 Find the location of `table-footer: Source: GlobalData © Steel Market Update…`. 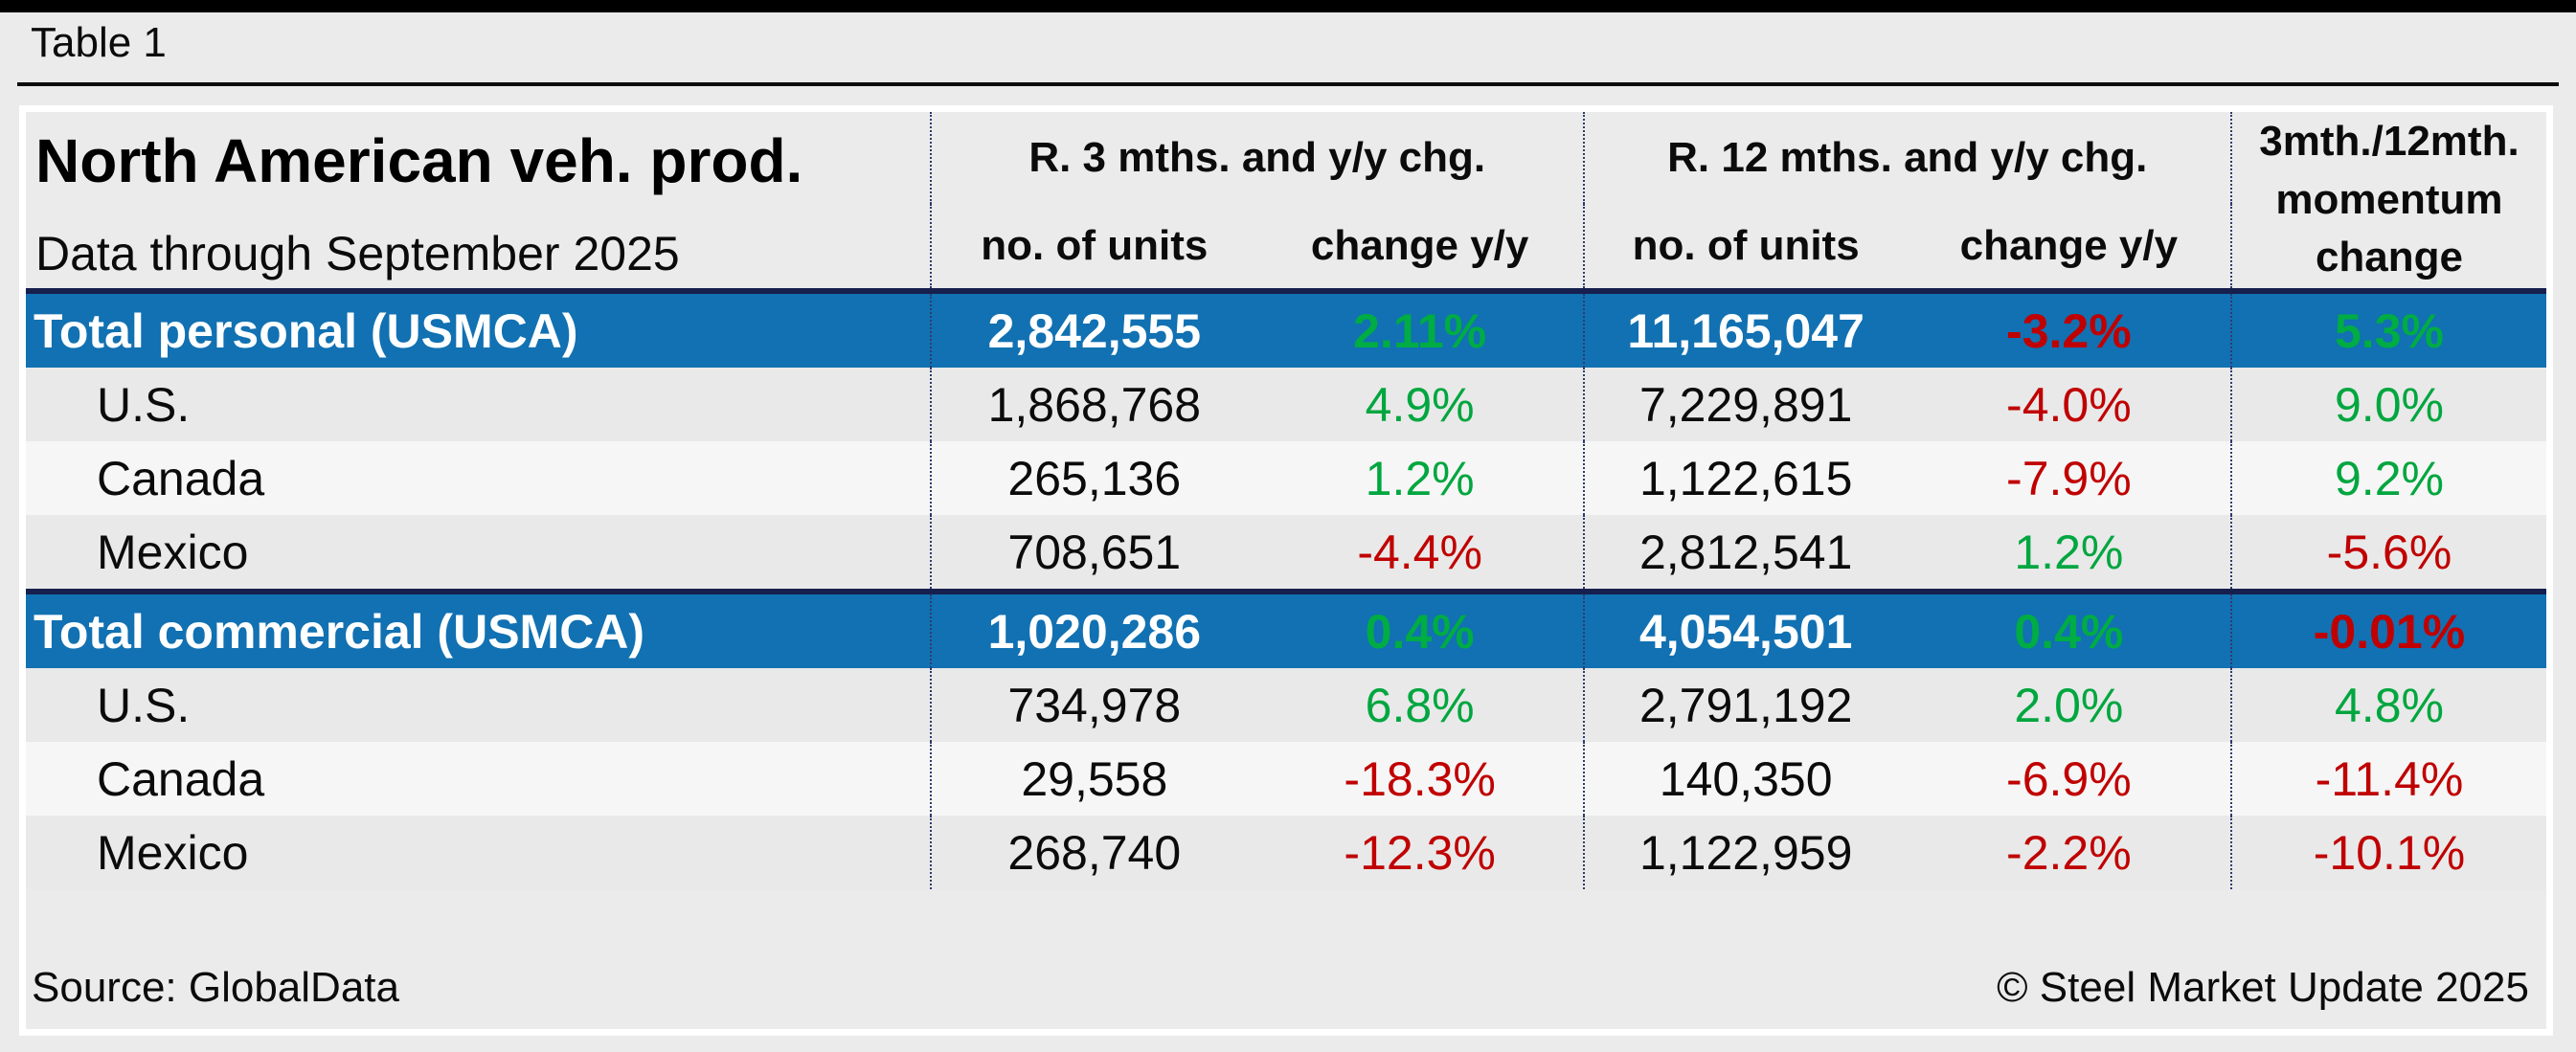

table-footer: Source: GlobalData © Steel Market Update… is located at coordinates (1280, 988).